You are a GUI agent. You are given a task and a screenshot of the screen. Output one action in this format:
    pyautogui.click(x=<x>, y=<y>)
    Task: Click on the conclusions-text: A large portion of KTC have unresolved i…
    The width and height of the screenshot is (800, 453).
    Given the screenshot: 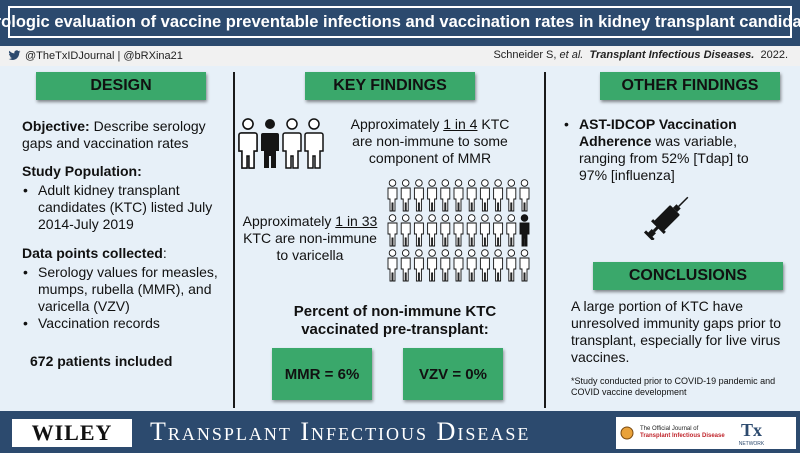 What is the action you would take?
    pyautogui.click(x=676, y=331)
    